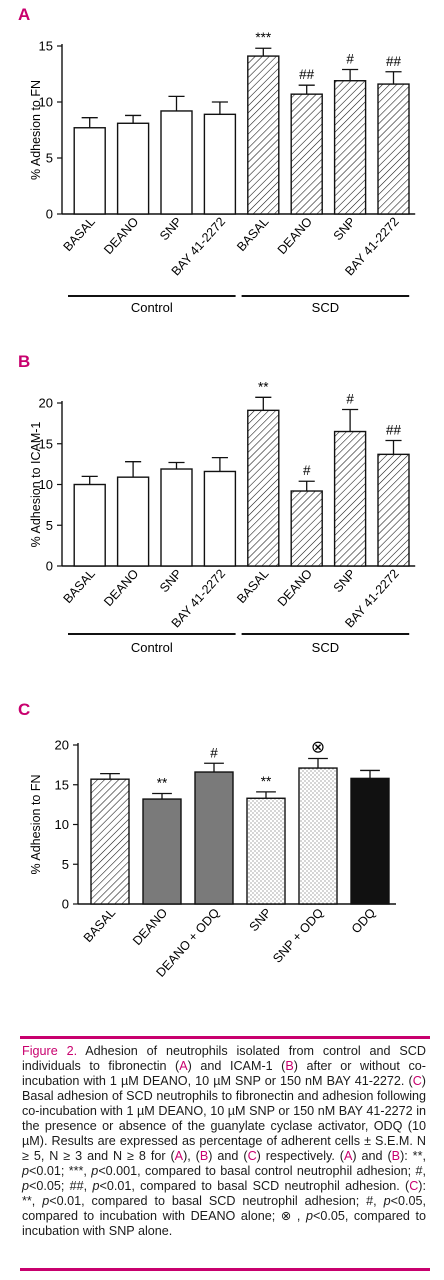  What do you see at coordinates (364, 920) in the screenshot?
I see `x-tick-label: ODQ` at bounding box center [364, 920].